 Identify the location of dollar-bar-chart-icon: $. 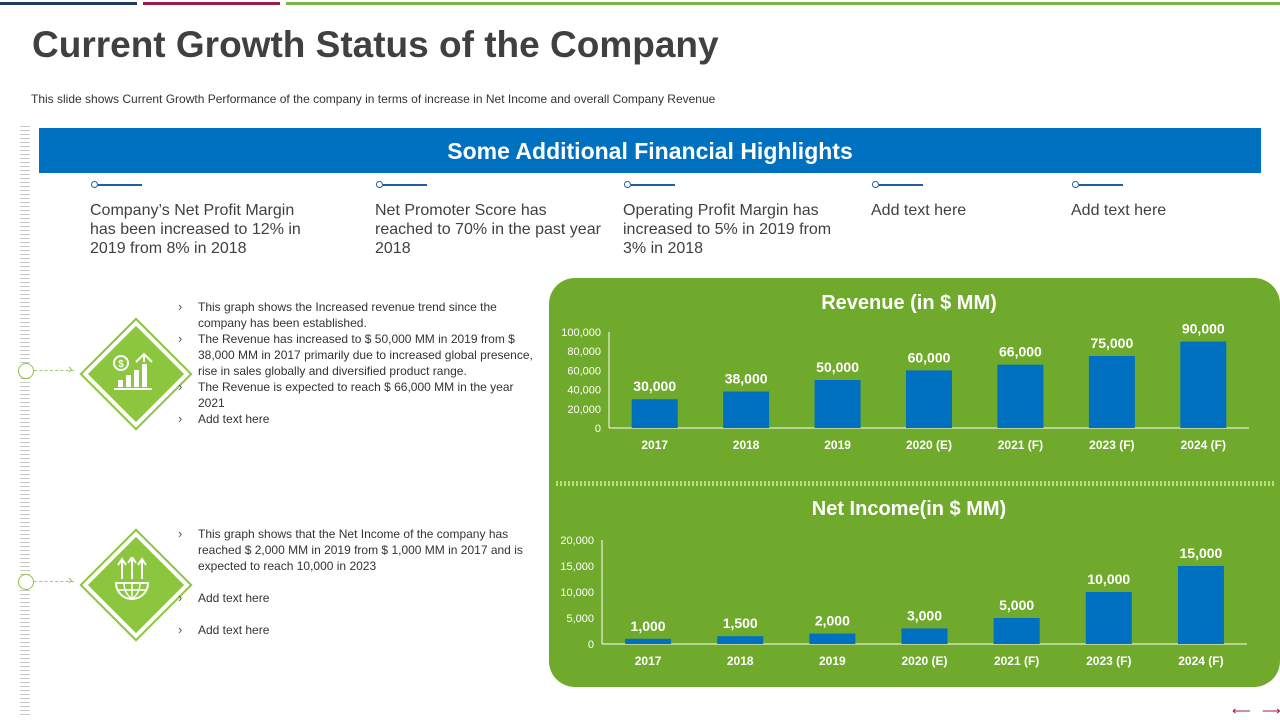
(133, 371).